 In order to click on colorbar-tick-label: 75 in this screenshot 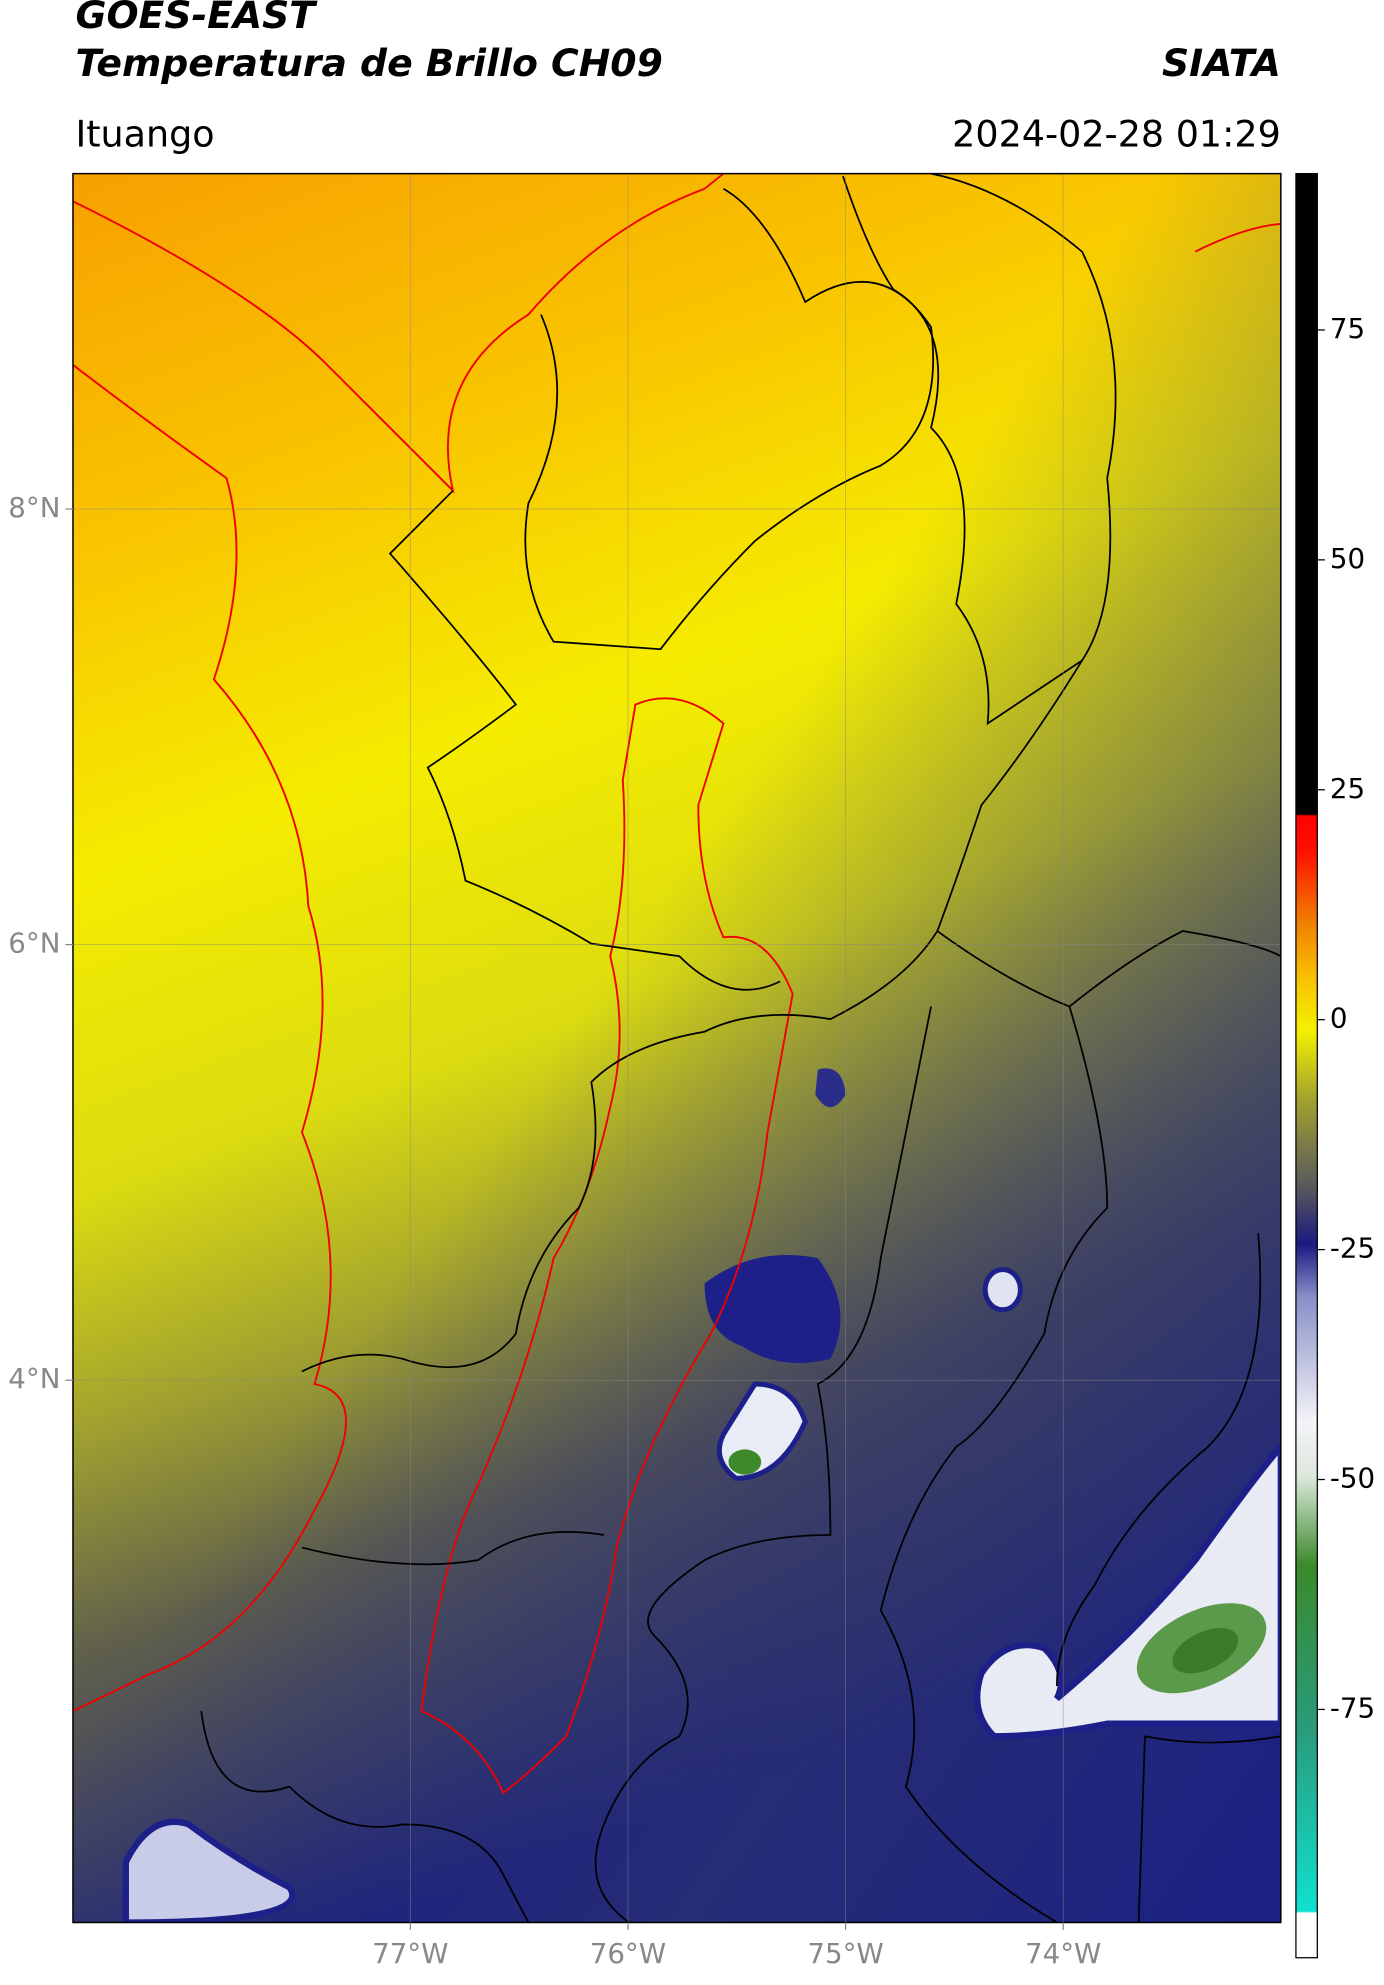, I will do `click(1347, 328)`.